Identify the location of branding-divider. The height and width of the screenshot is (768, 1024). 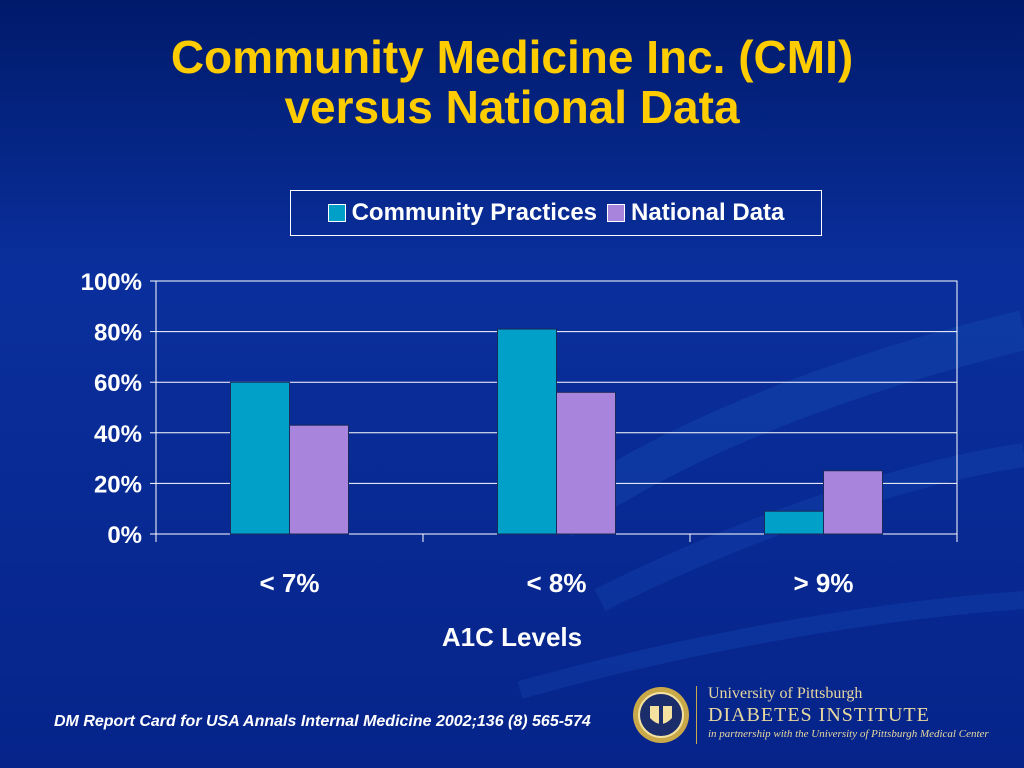
(696, 715).